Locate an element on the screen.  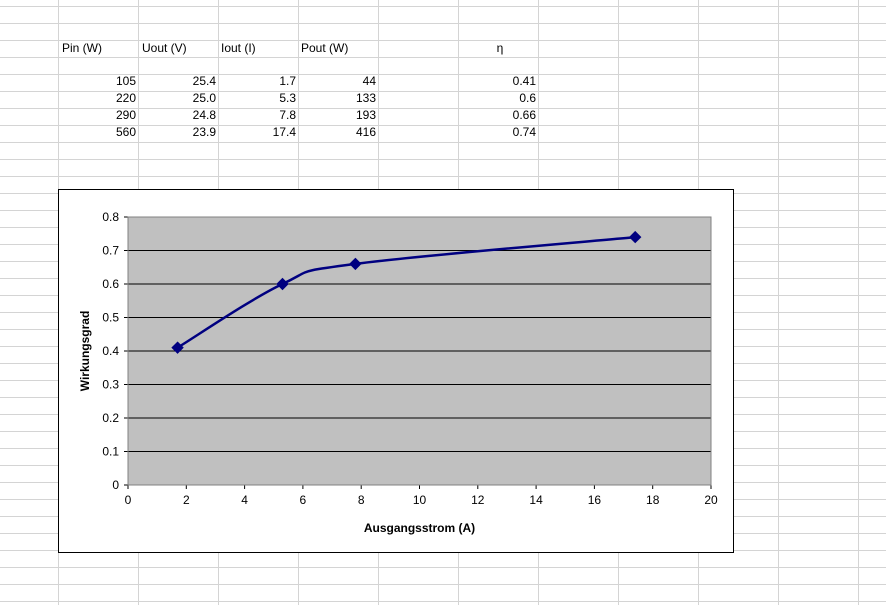
y-tick-label: 0.8 is located at coordinates (110, 217).